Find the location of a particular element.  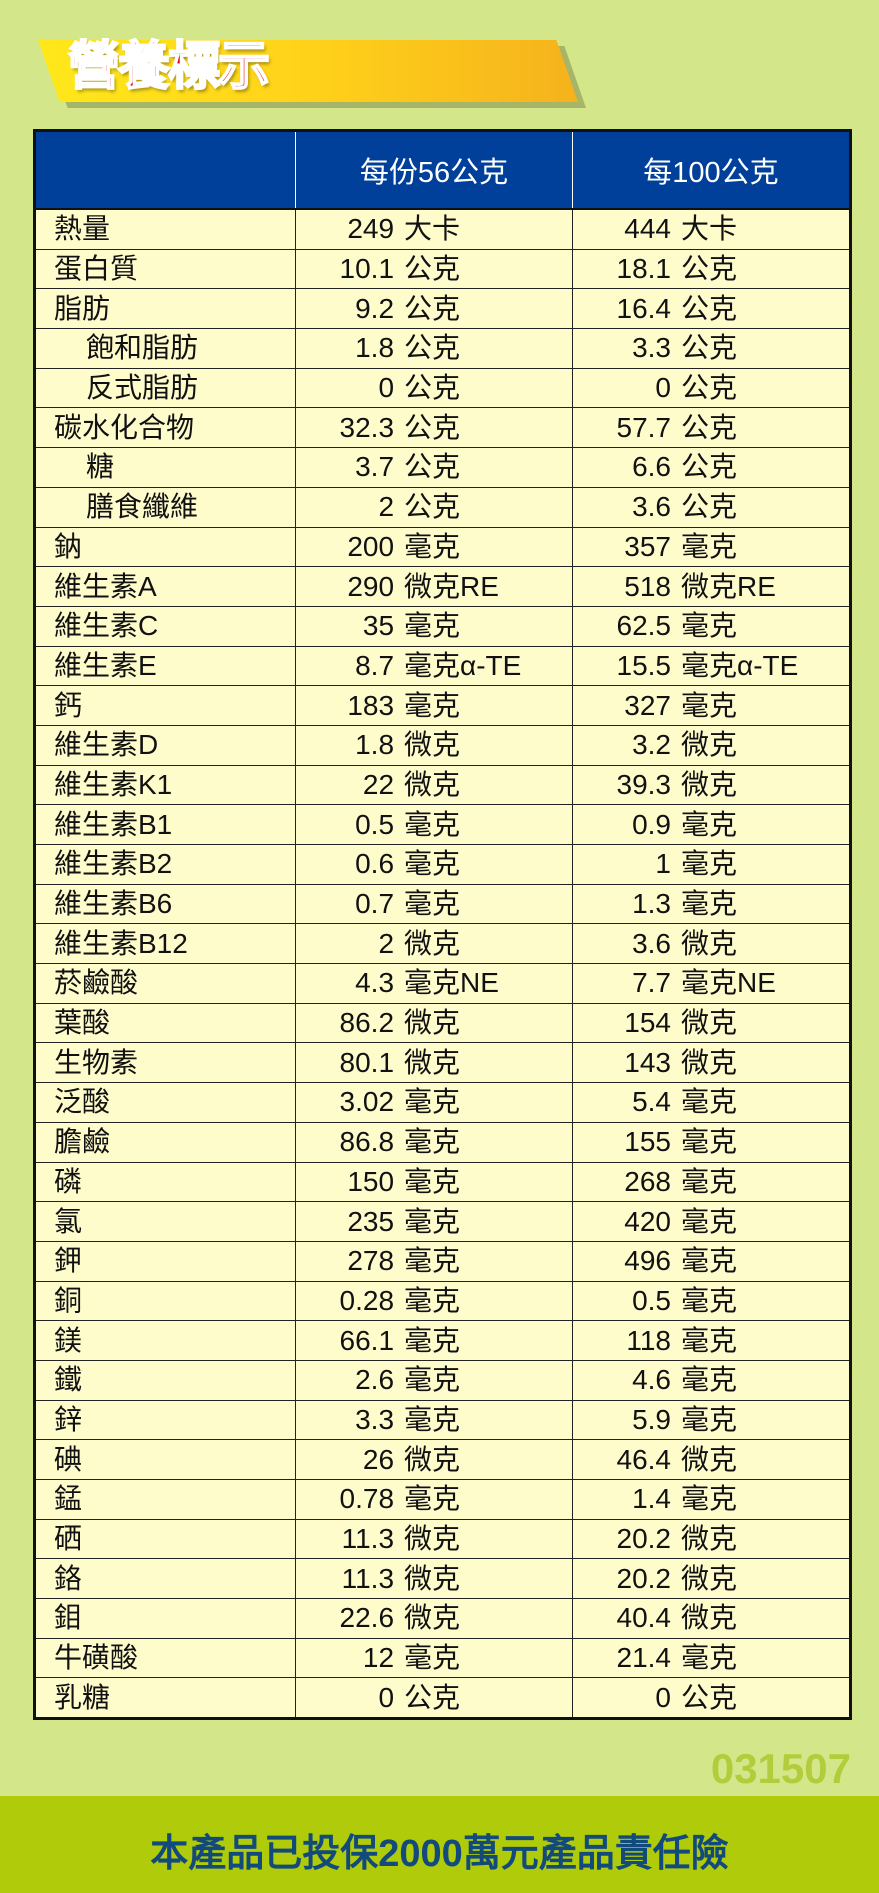

amount: 2 is located at coordinates (386, 943).